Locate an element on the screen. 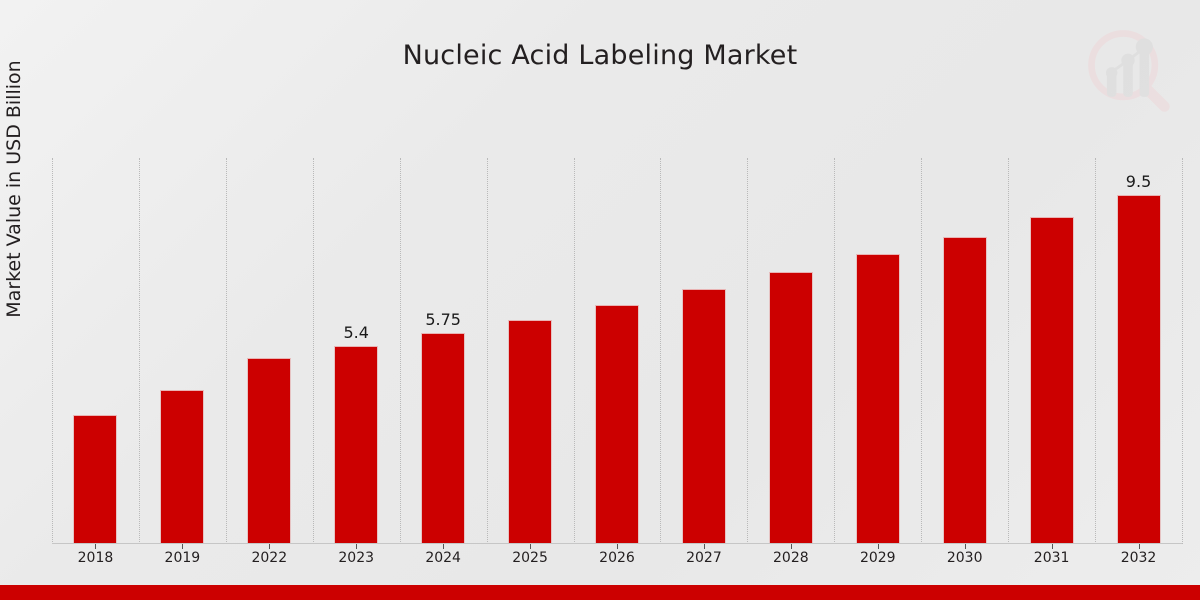 This screenshot has height=600, width=1200. magnifier-bar-chart-logo is located at coordinates (1128, 70).